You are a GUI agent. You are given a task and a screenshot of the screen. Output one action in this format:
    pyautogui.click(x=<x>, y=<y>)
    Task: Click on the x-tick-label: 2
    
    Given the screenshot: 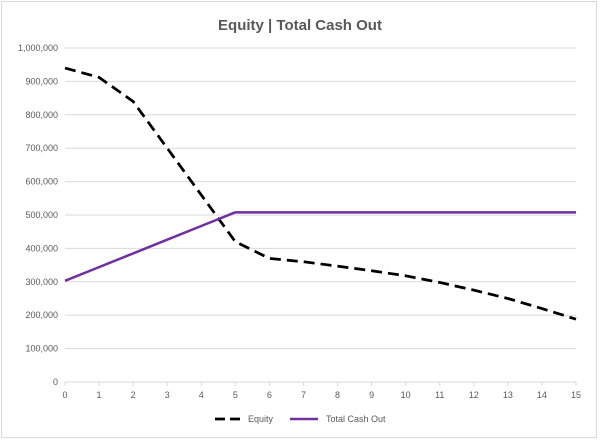 What is the action you would take?
    pyautogui.click(x=133, y=395)
    